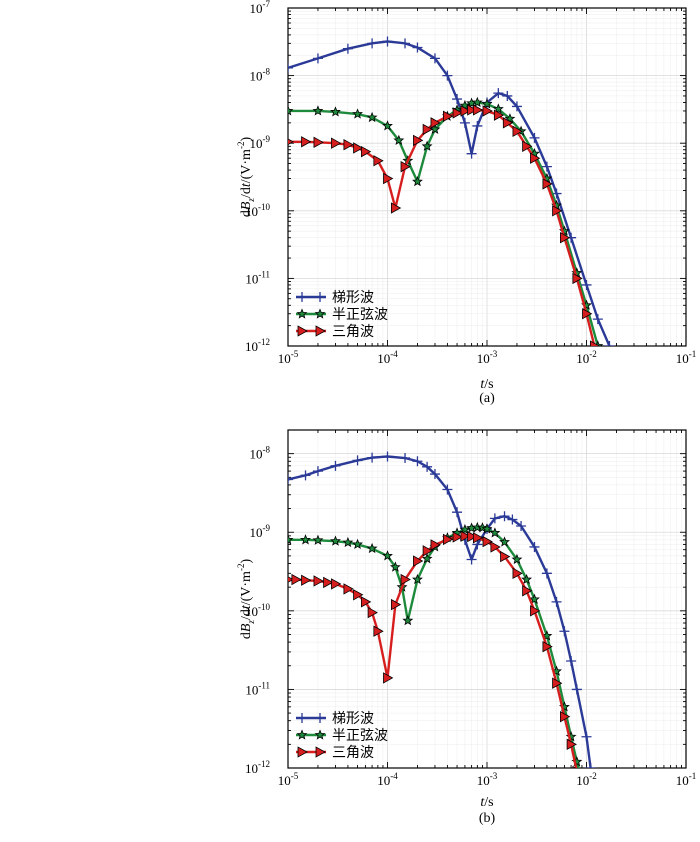  I want to click on x-axis-title: t/s, so click(486, 802).